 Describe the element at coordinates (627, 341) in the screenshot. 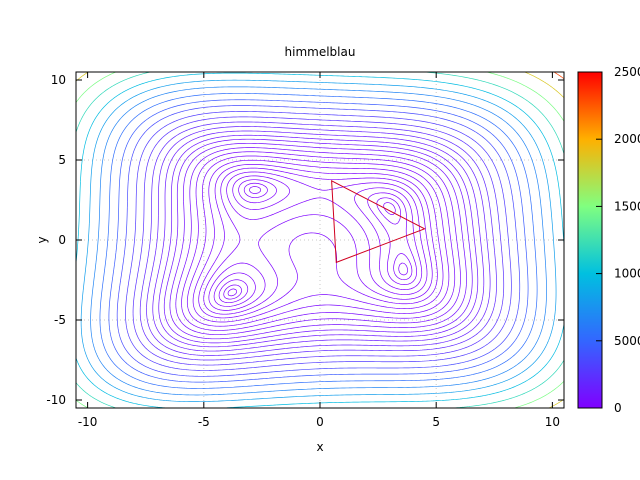

I see `colorbar-tick-label: 5000` at that location.